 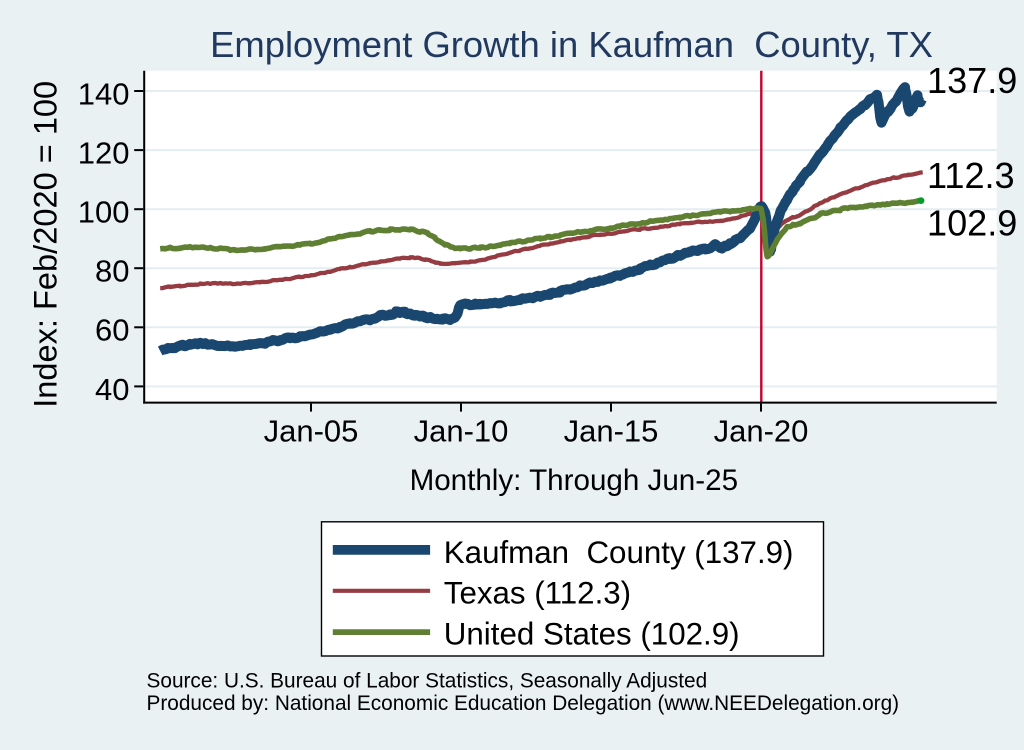 I want to click on svg-text: 140, so click(x=104, y=93).